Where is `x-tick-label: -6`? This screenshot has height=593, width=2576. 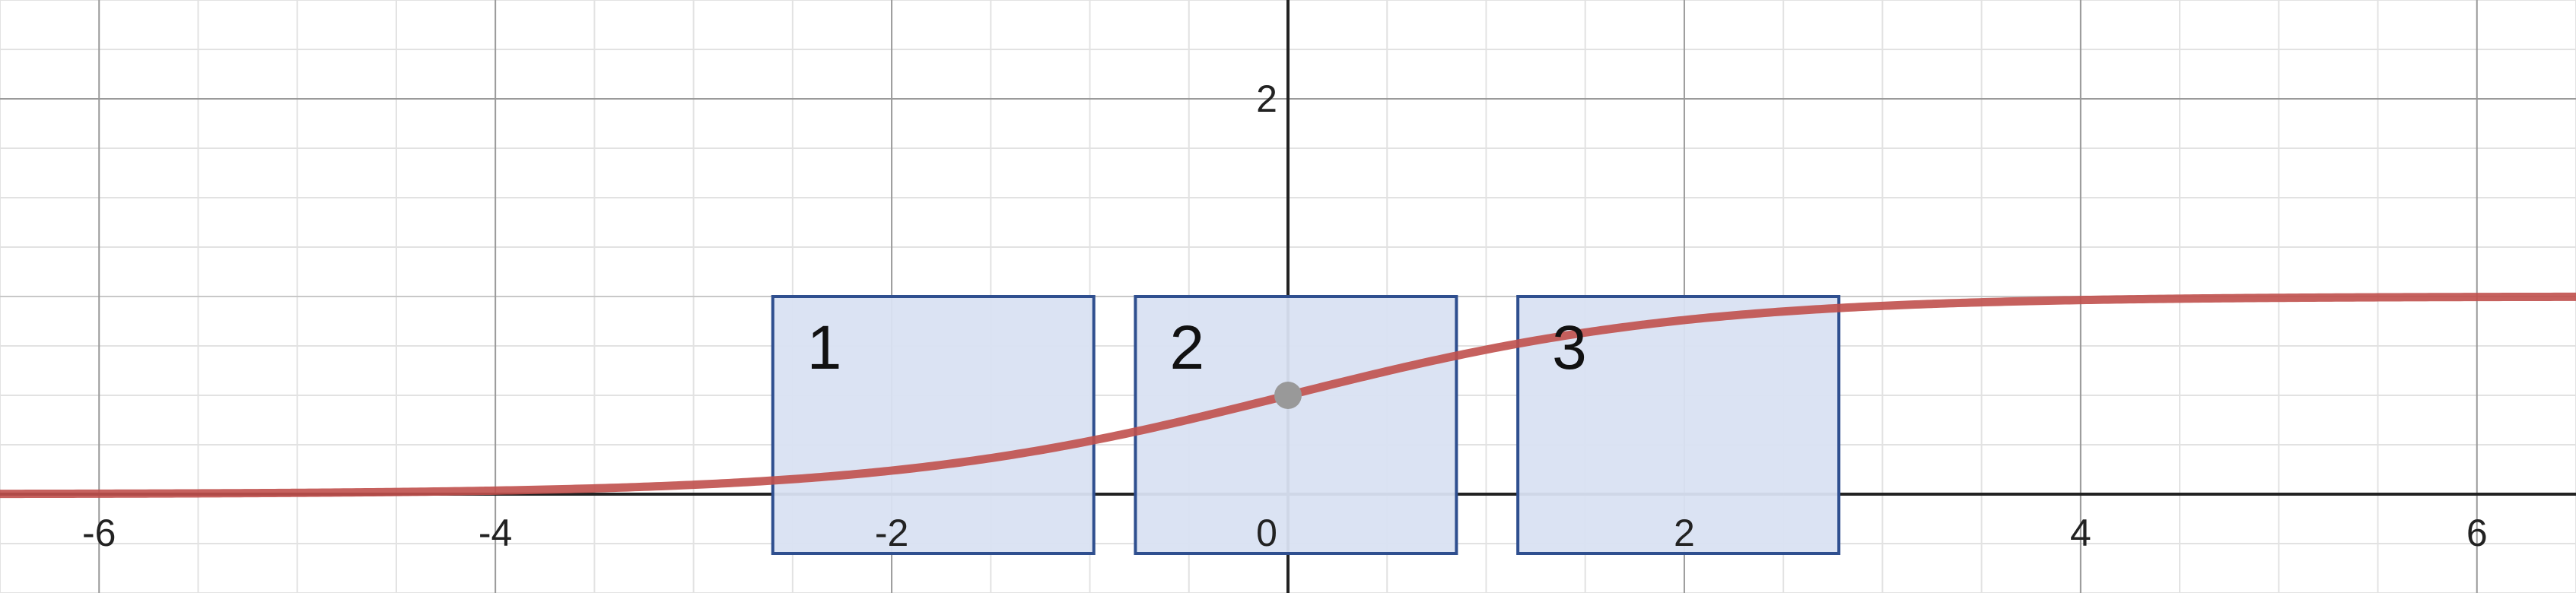 x-tick-label: -6 is located at coordinates (99, 533).